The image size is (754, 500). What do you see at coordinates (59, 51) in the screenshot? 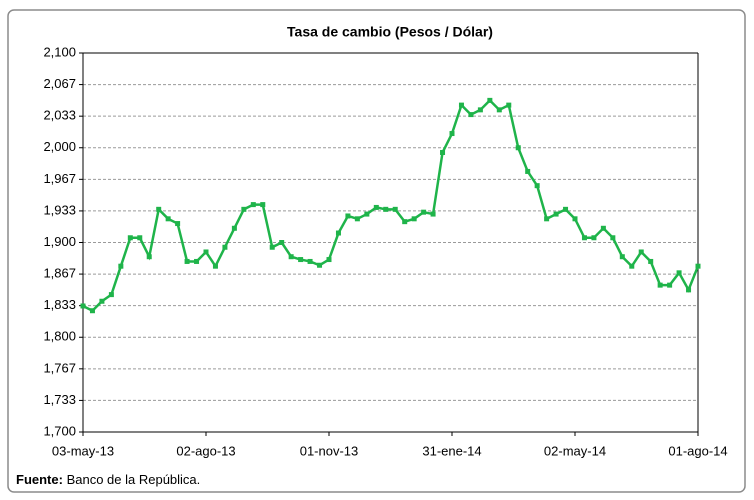
I see `y-tick-label: 2,100` at bounding box center [59, 51].